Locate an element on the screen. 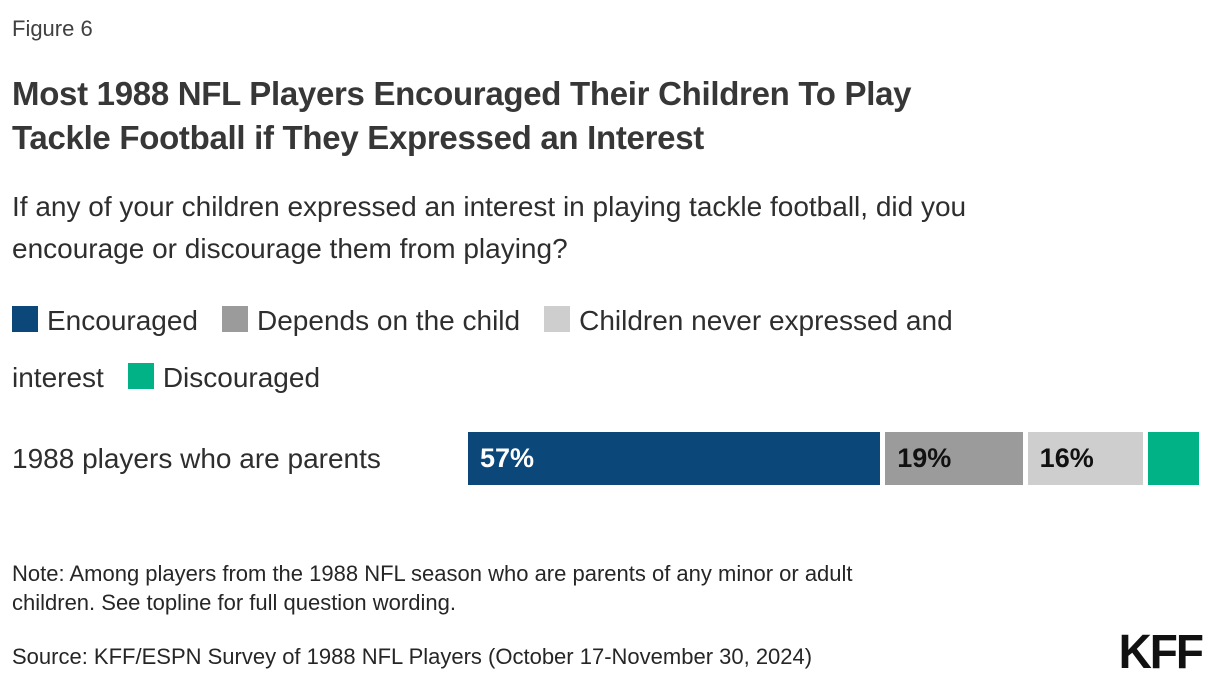 The image size is (1220, 682). legend-item-2: Depends on the child is located at coordinates (371, 320).